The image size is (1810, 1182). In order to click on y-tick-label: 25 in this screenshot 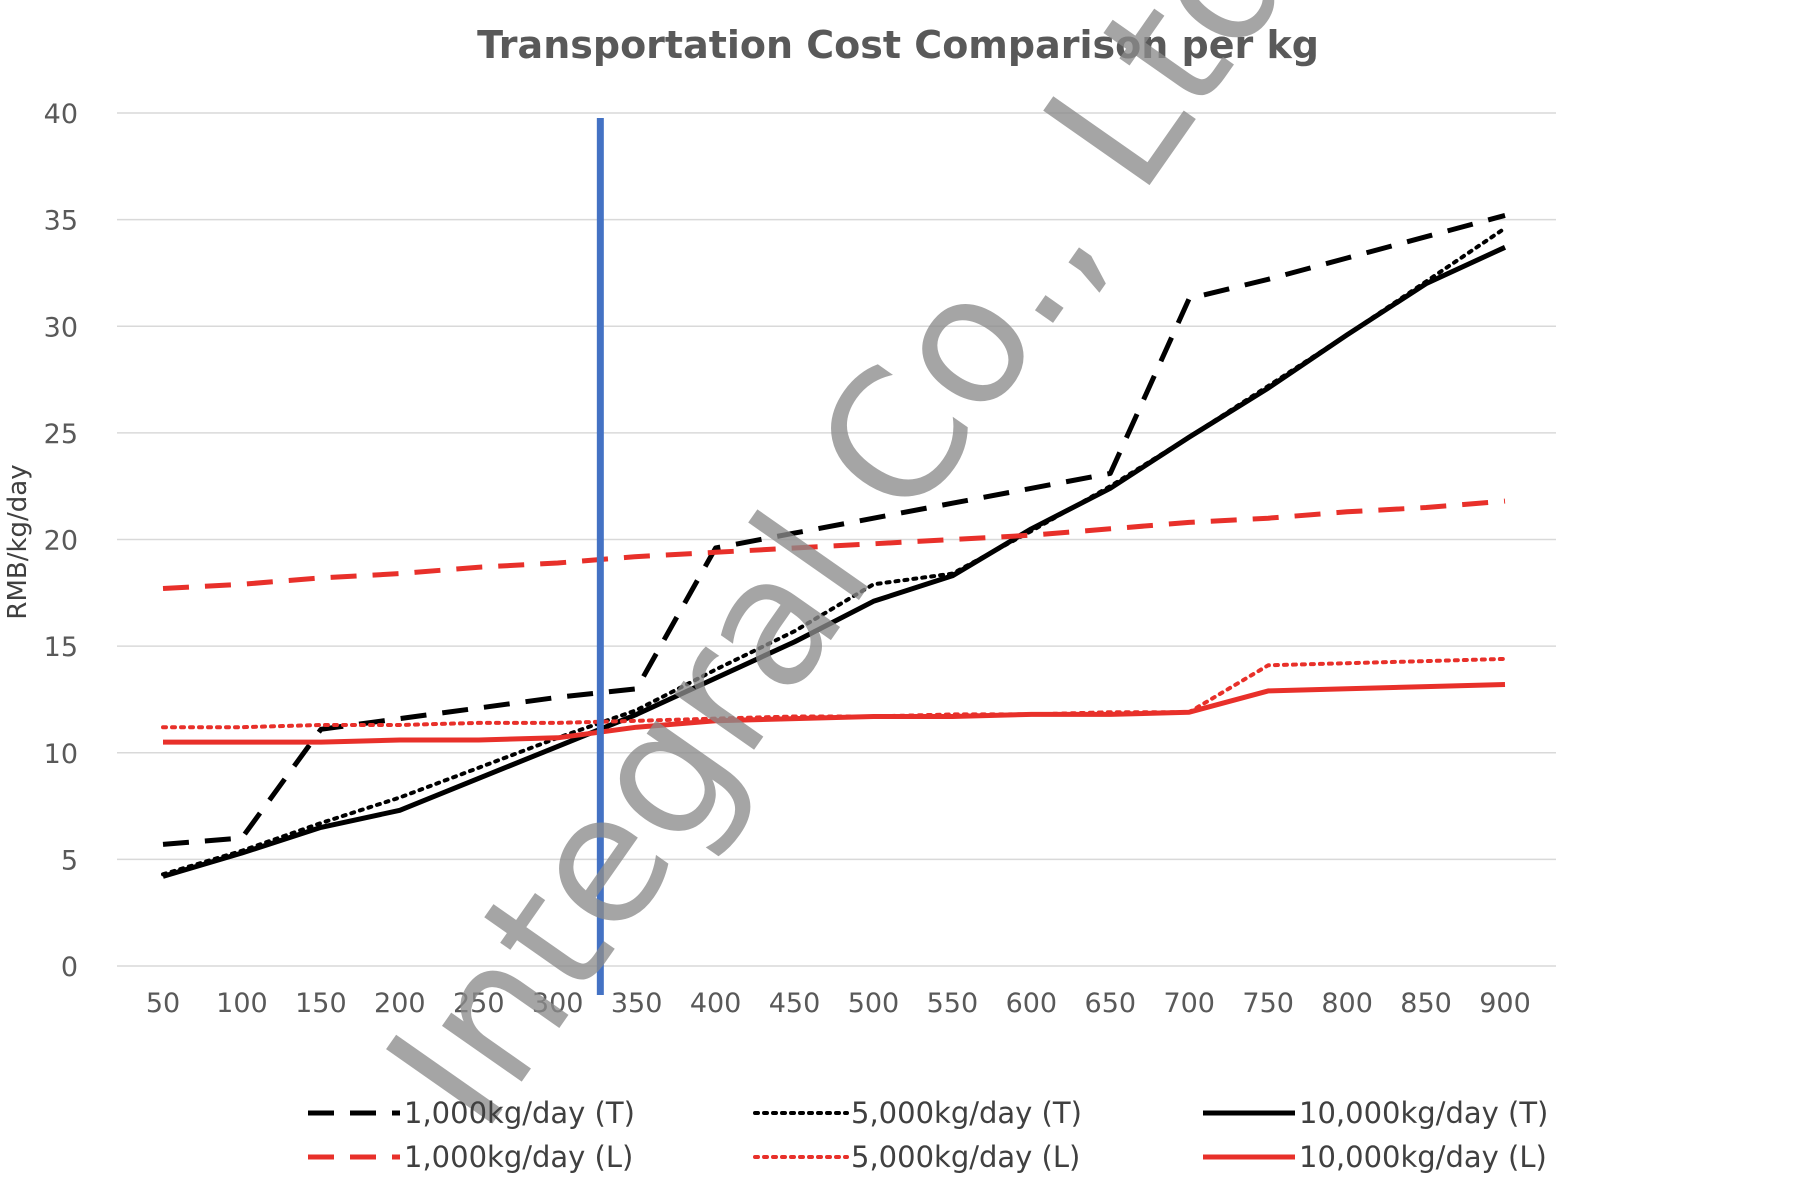, I will do `click(61, 434)`.